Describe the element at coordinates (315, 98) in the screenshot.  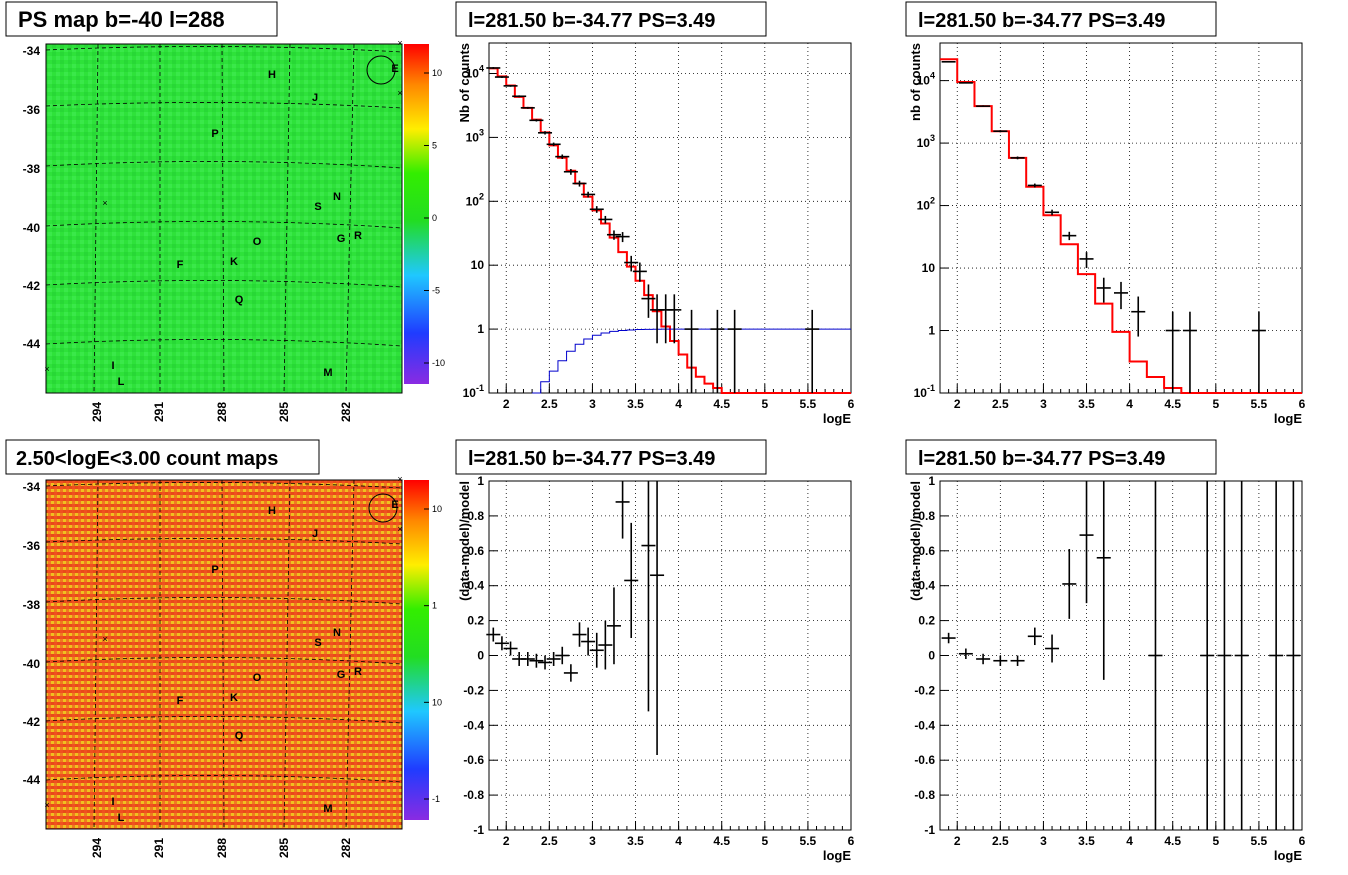
I see `source-label-J: J` at that location.